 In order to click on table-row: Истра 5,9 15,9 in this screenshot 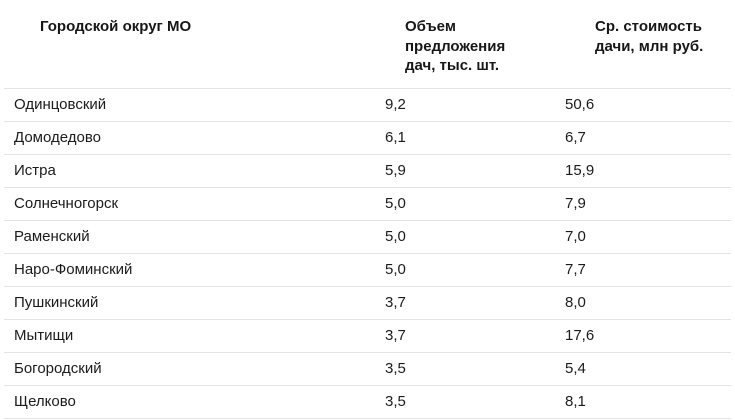, I will do `click(367, 170)`.